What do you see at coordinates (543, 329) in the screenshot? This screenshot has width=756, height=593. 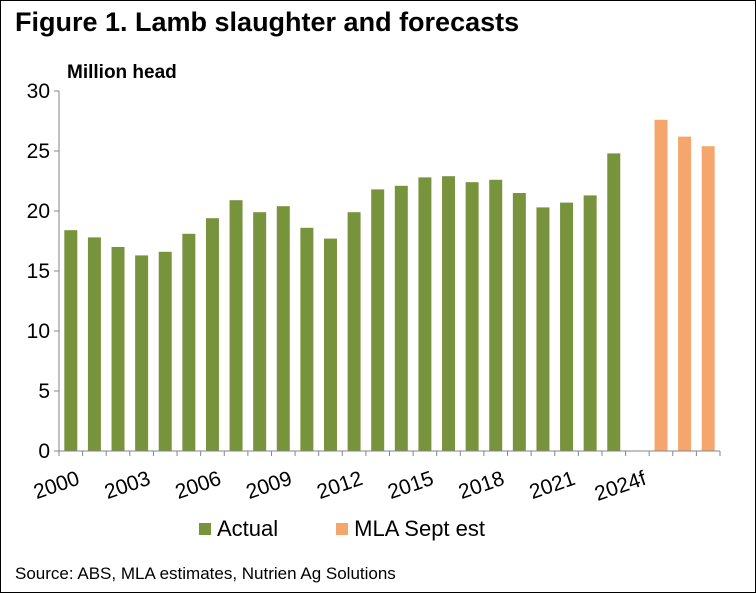 I see `bar-actual-2020` at bounding box center [543, 329].